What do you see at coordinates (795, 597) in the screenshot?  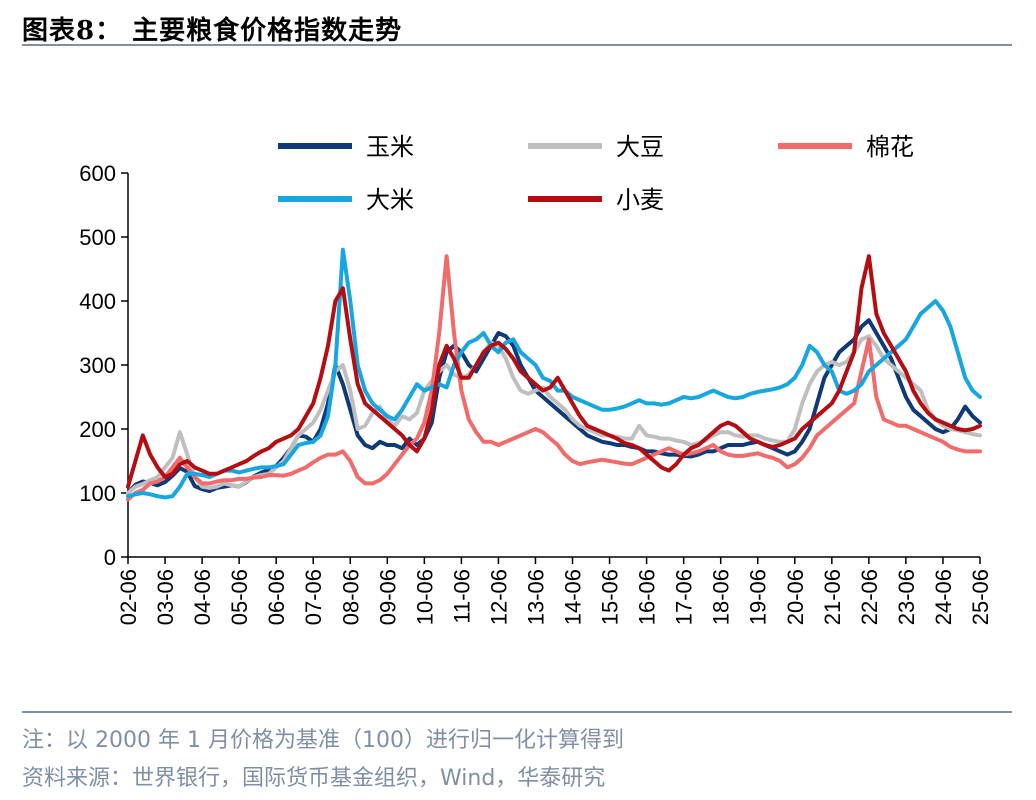 I see `x-tick-label: 20-06` at bounding box center [795, 597].